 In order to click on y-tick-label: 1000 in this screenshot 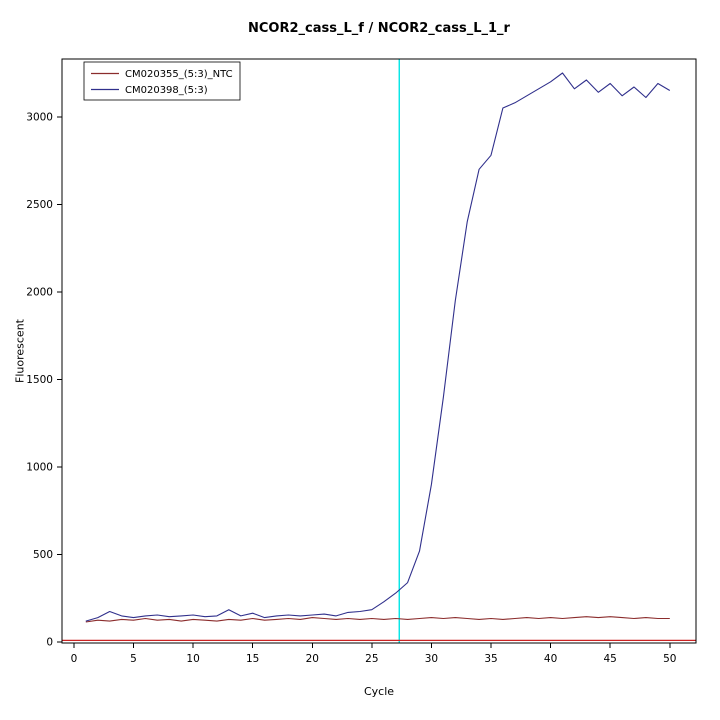, I will do `click(39, 468)`.